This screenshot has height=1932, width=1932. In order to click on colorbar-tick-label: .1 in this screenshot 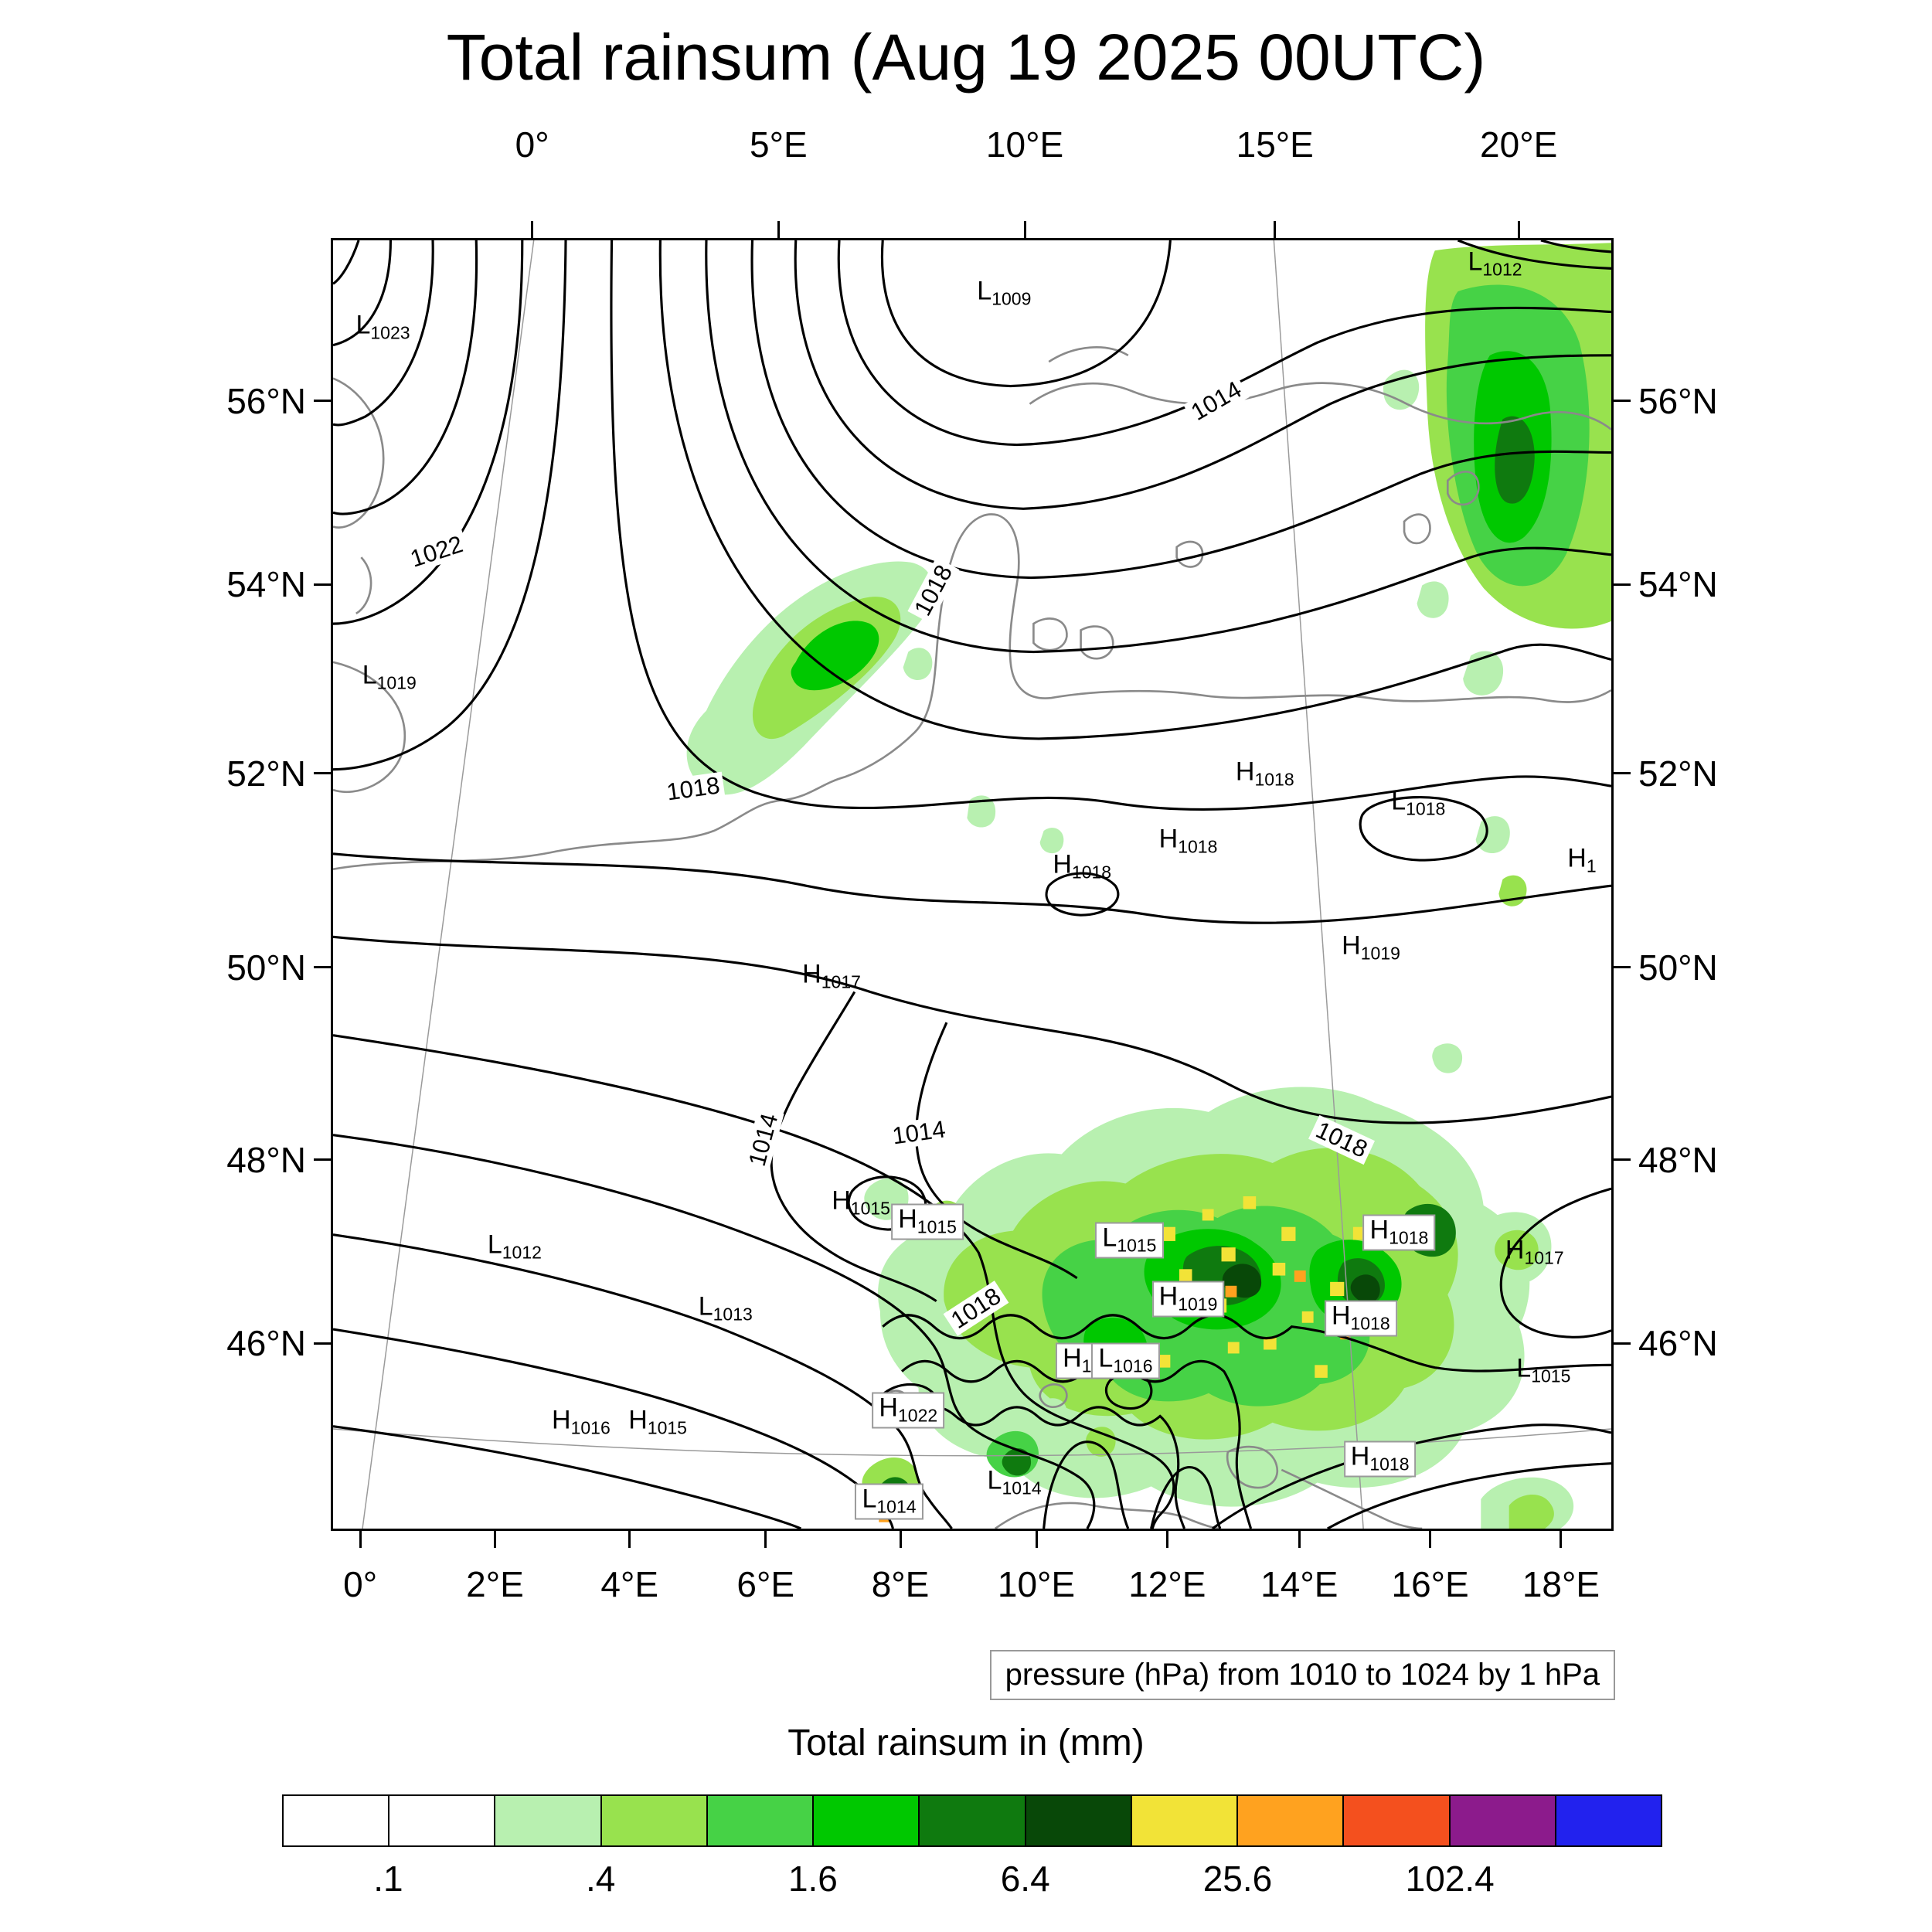, I will do `click(388, 1879)`.